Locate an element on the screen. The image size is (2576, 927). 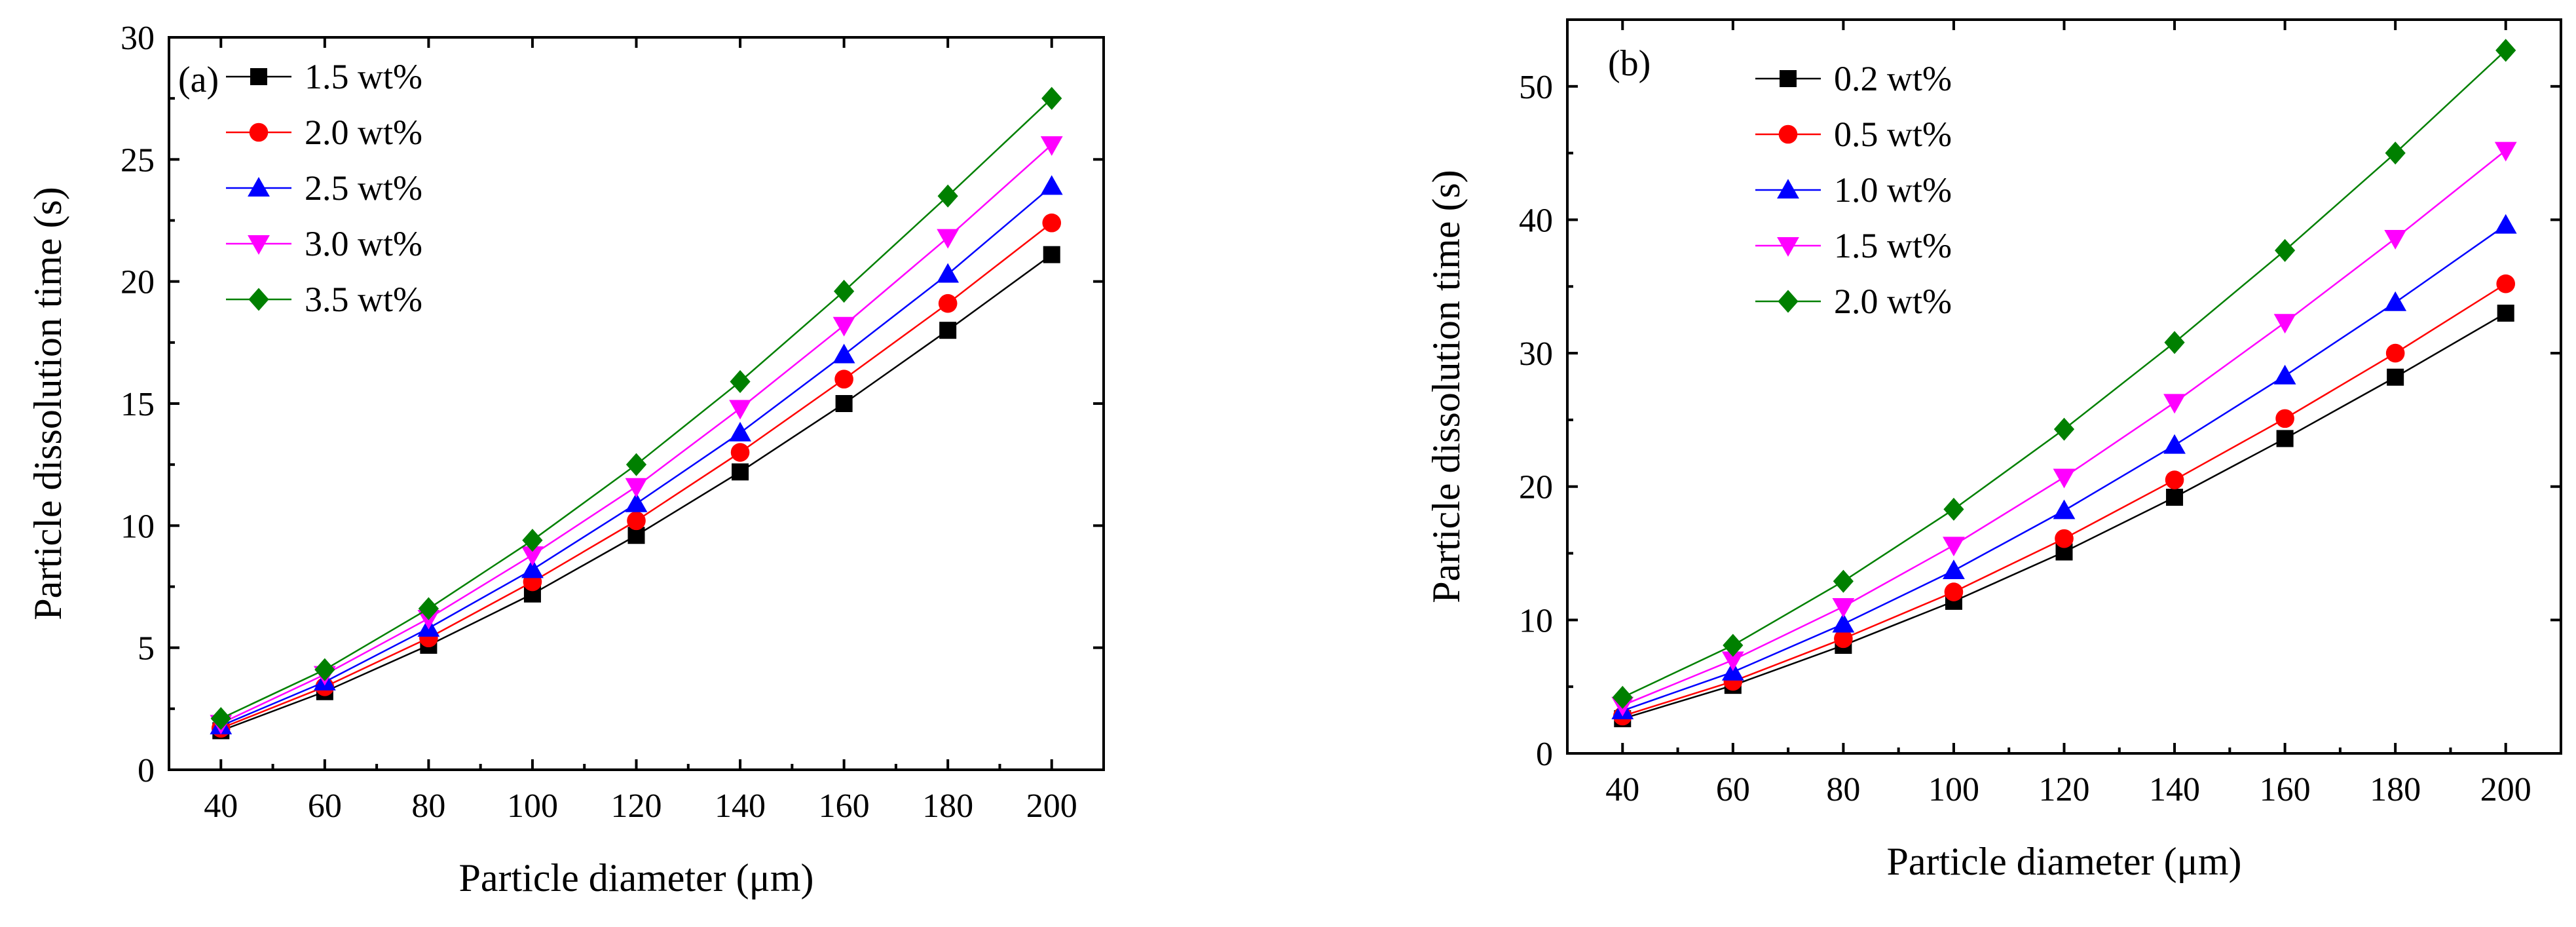
legend-label: 0.5 wt% is located at coordinates (1893, 134).